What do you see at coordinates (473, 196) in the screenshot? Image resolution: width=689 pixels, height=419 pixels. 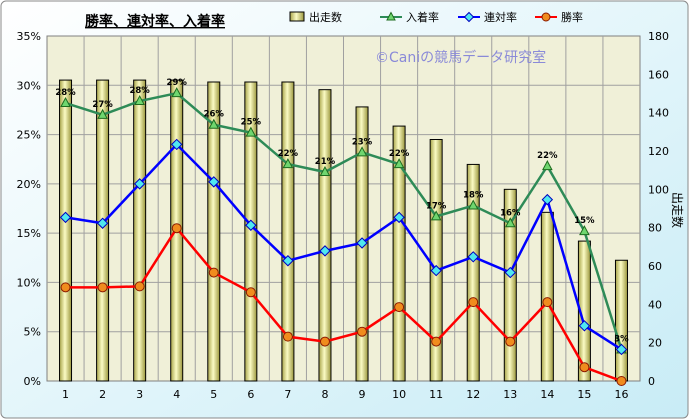 I see `data-label: 18%` at bounding box center [473, 196].